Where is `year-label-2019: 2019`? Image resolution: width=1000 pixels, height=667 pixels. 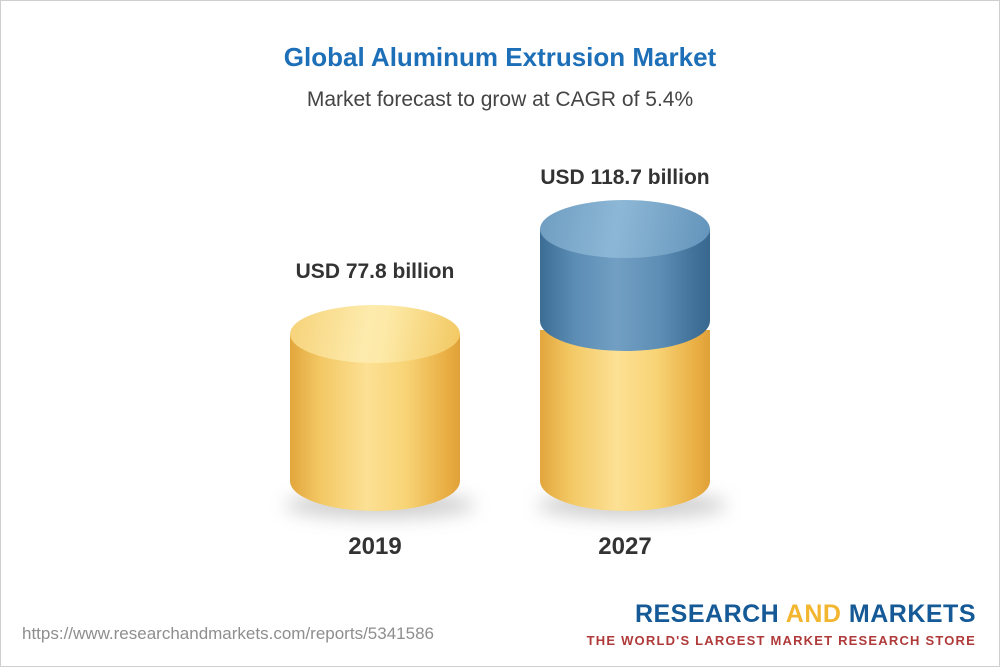 year-label-2019: 2019 is located at coordinates (375, 546).